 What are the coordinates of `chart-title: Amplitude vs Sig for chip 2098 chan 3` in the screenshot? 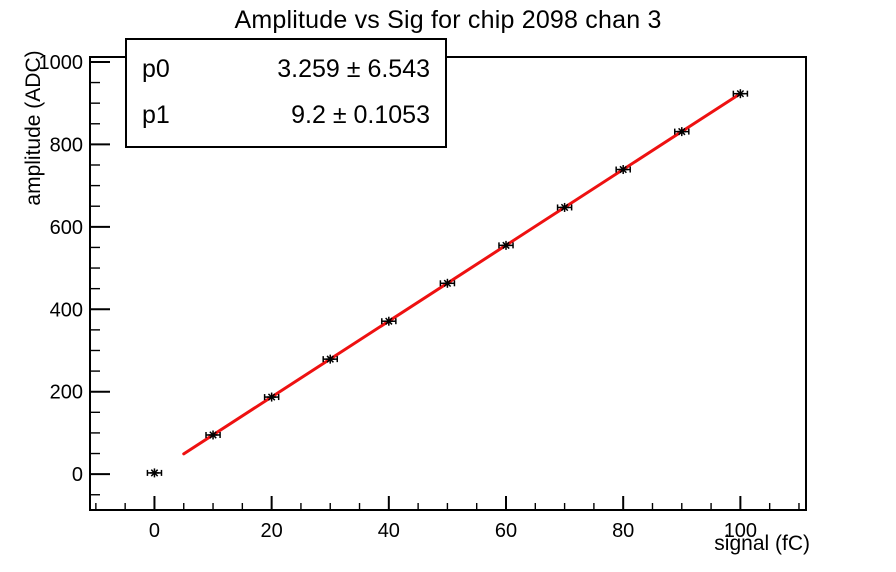 It's located at (448, 20).